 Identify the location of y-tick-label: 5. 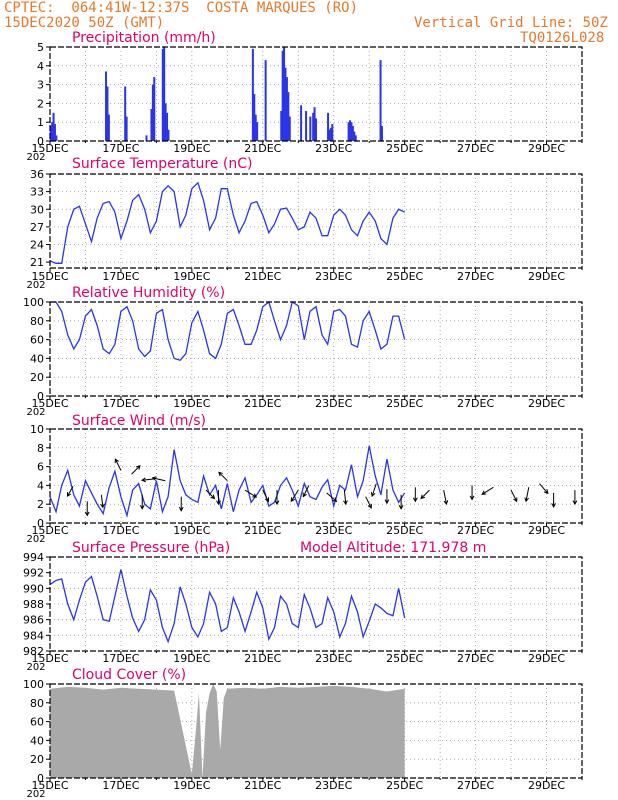
(40, 47).